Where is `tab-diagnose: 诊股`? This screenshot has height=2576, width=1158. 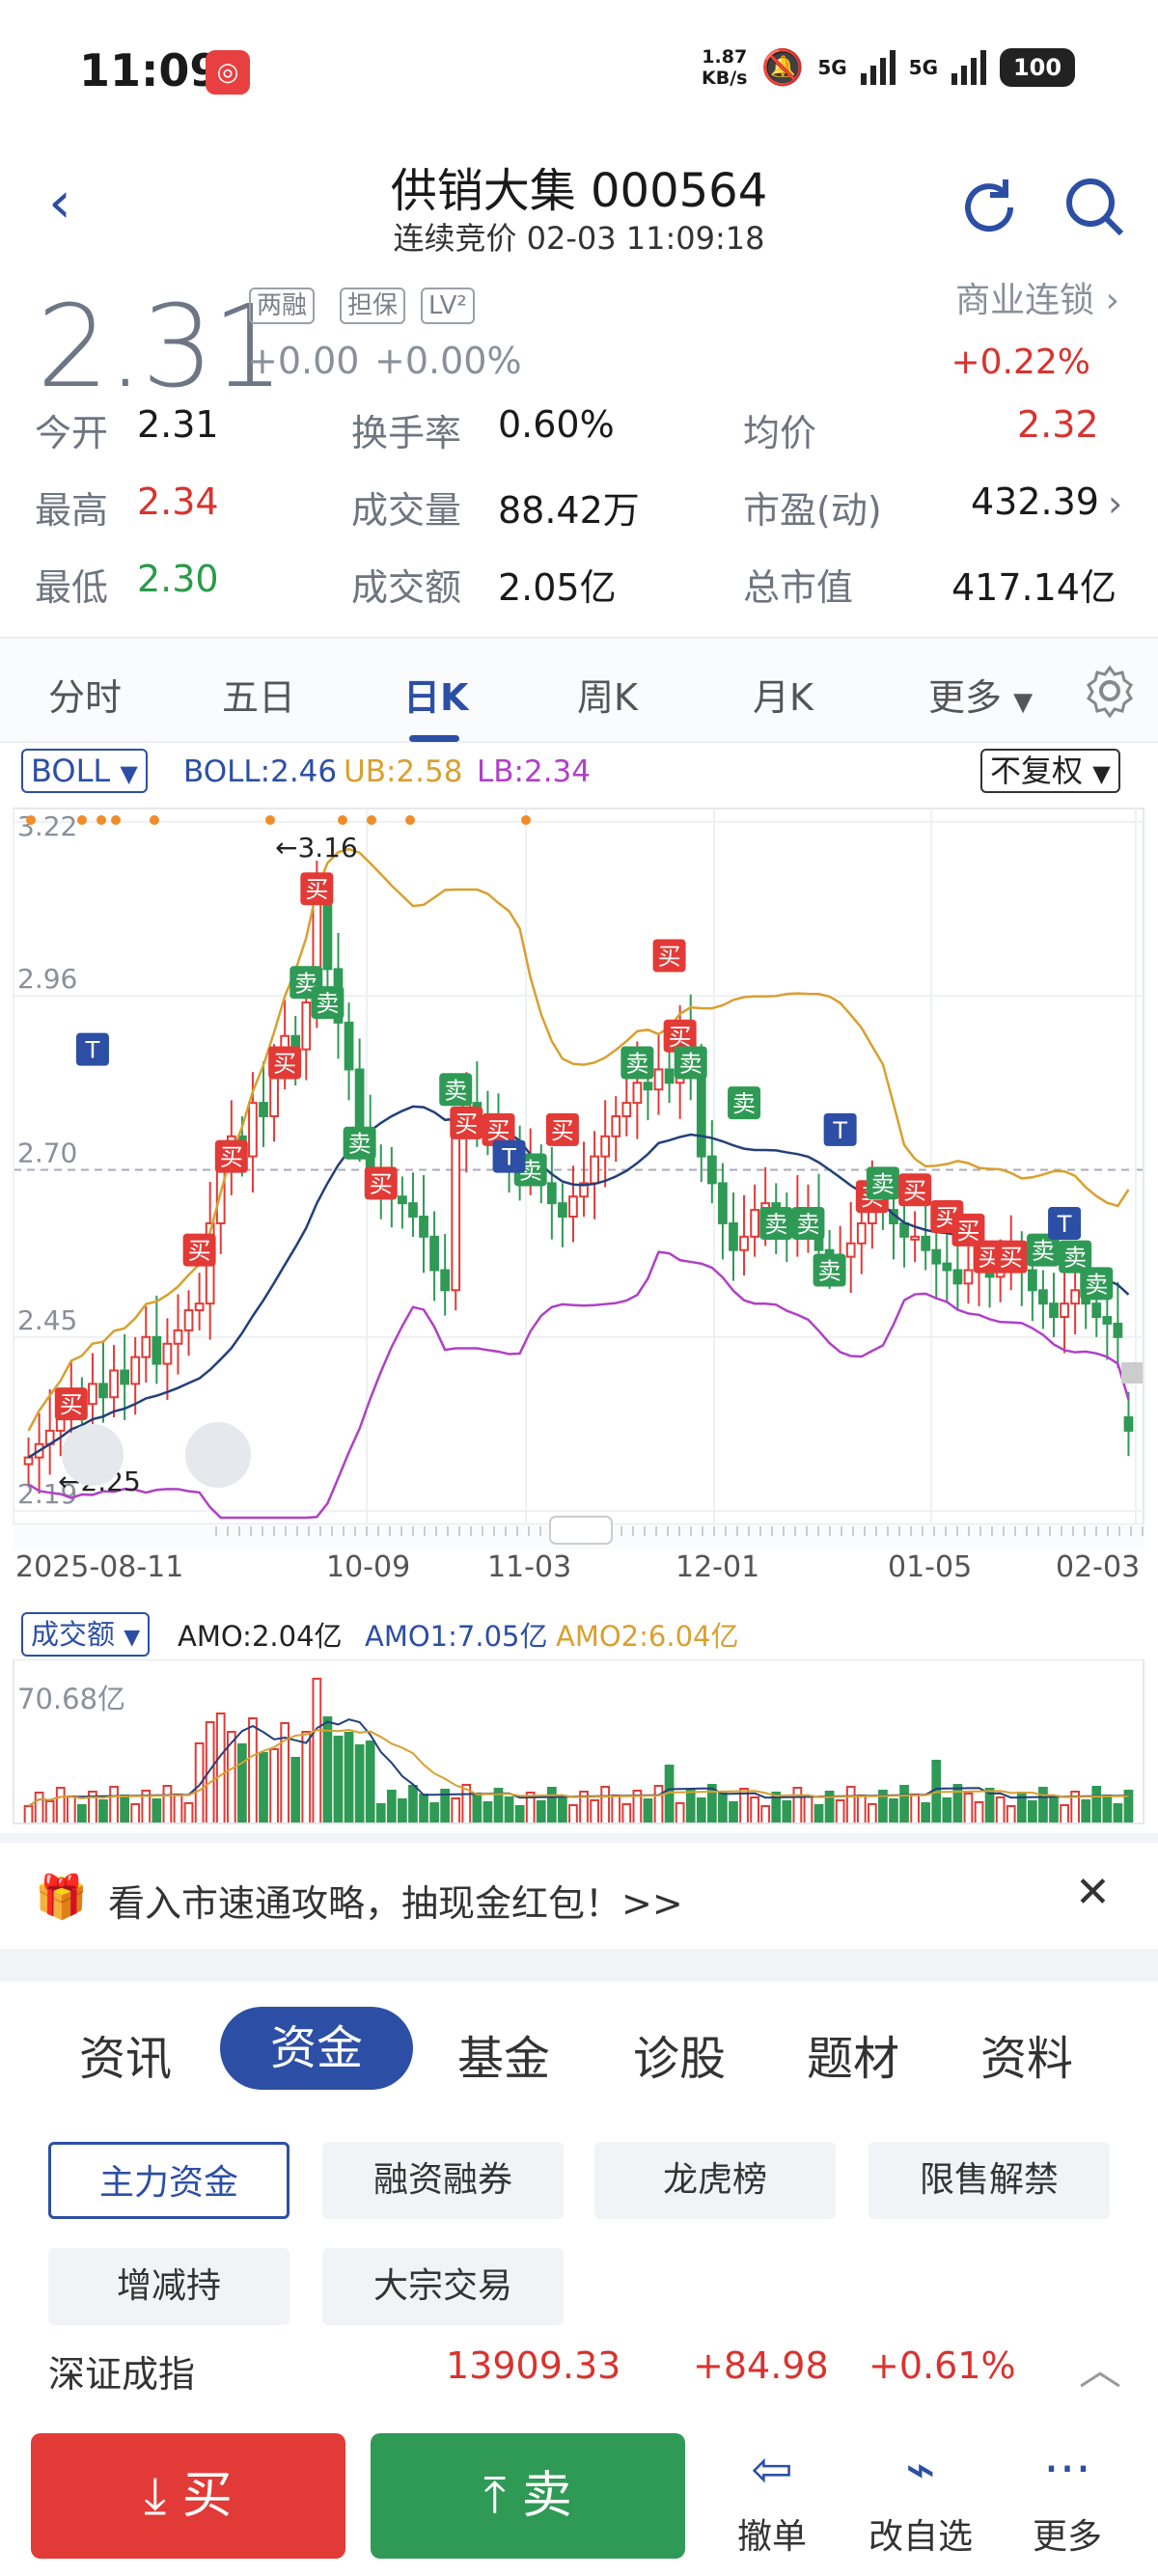 tab-diagnose: 诊股 is located at coordinates (680, 2059).